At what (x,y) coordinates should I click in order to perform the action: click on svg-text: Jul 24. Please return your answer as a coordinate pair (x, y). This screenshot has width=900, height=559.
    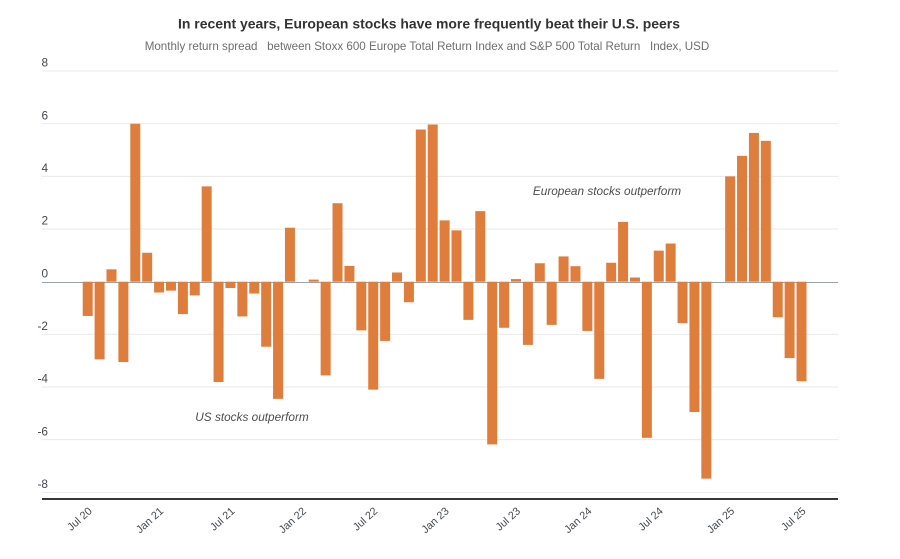
    Looking at the image, I should click on (650, 519).